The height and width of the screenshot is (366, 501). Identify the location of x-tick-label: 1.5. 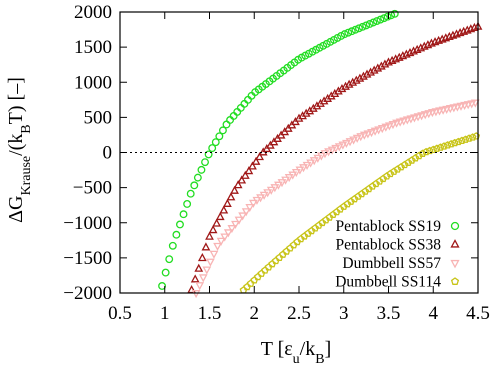
(210, 313).